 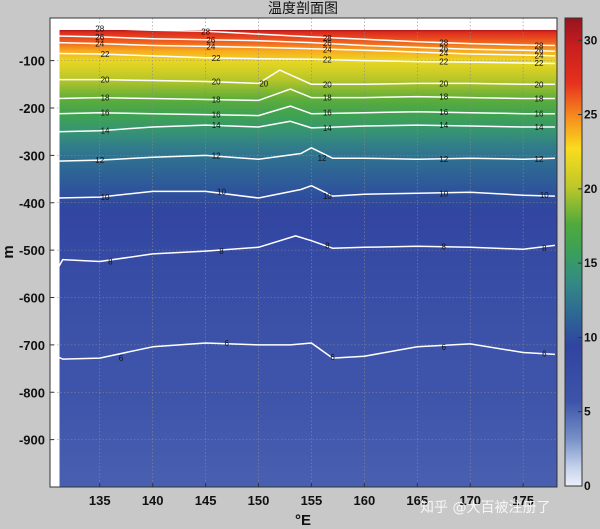 What do you see at coordinates (303, 9) in the screenshot?
I see `chart-title: 温度剖面图` at bounding box center [303, 9].